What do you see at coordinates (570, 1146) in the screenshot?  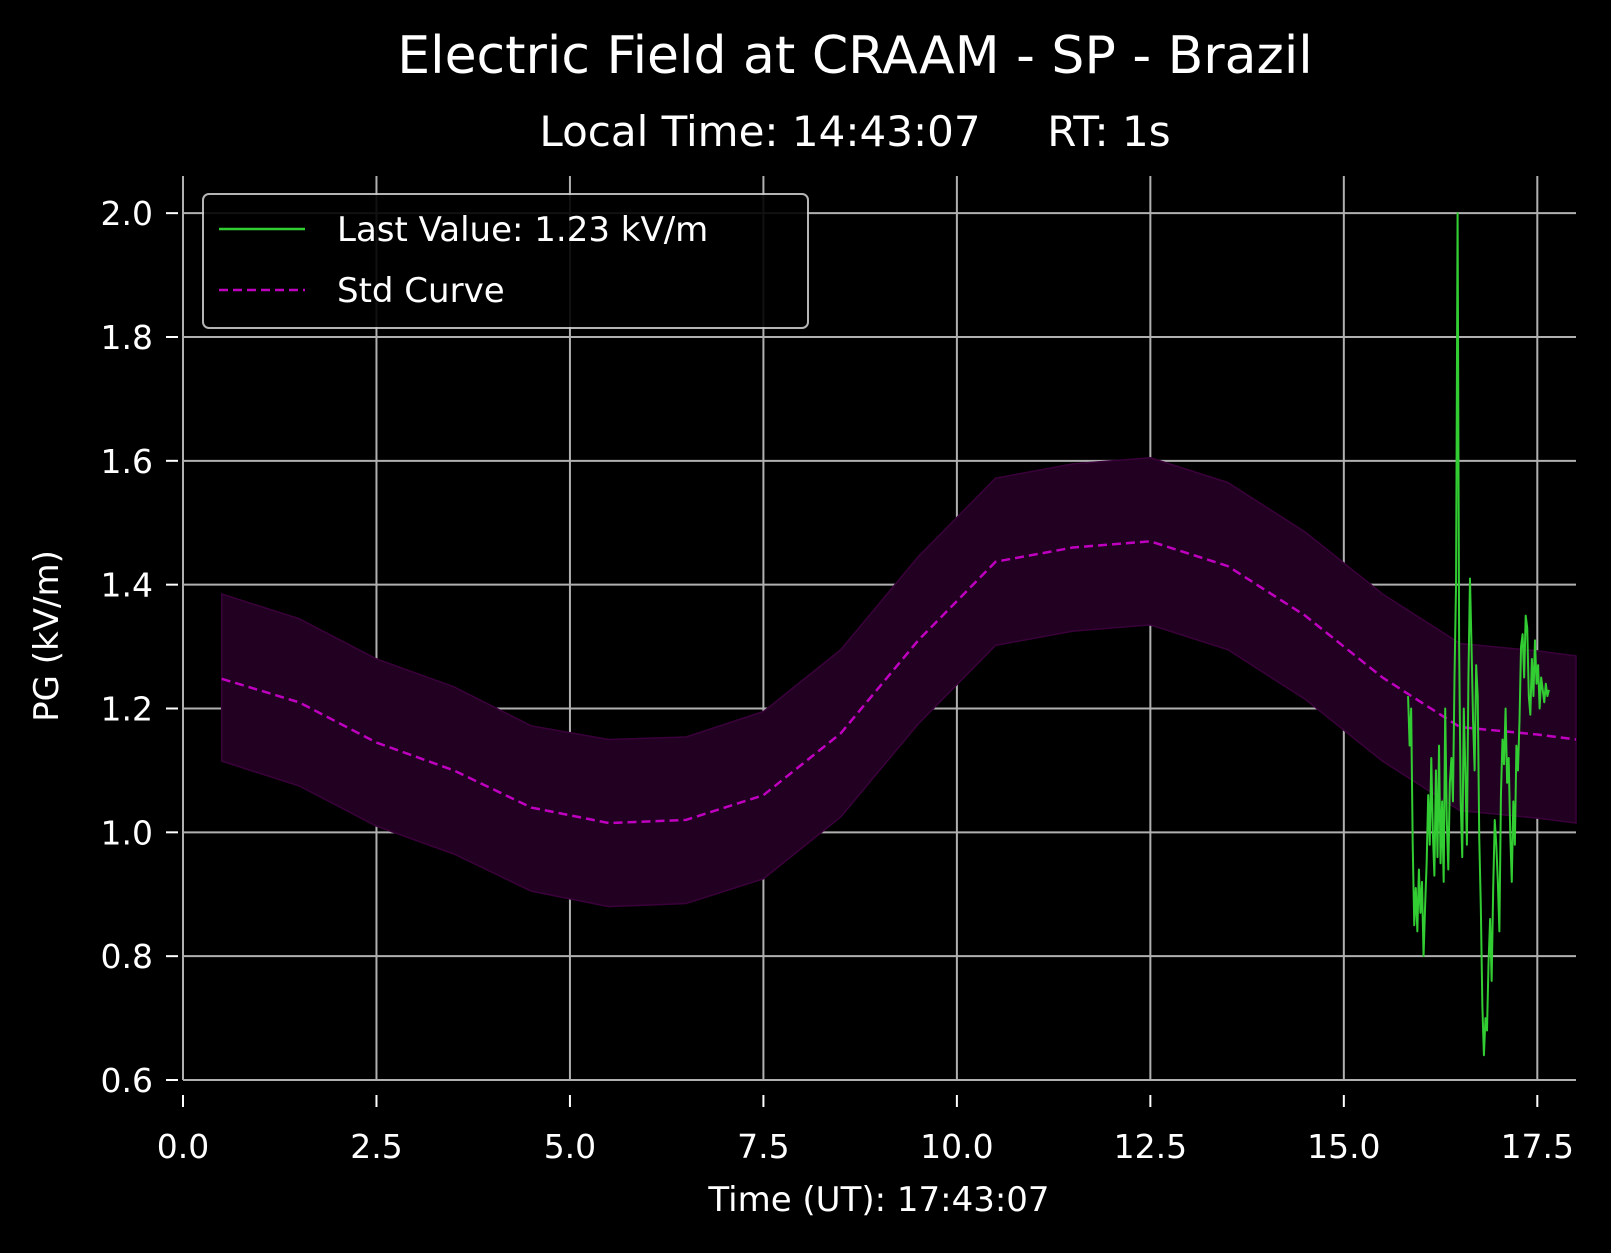 I see `x-tick-label: 5.0` at bounding box center [570, 1146].